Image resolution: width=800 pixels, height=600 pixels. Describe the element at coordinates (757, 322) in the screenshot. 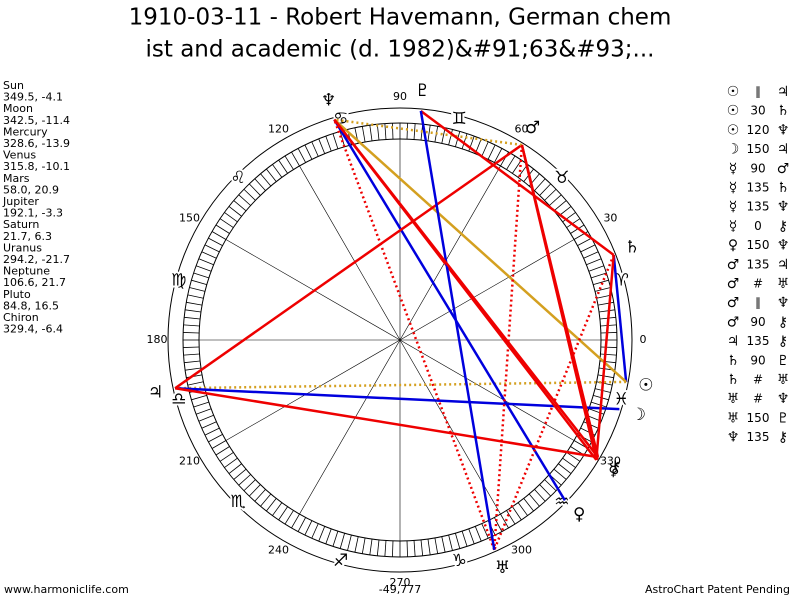

I see `aspect-type: 90` at that location.